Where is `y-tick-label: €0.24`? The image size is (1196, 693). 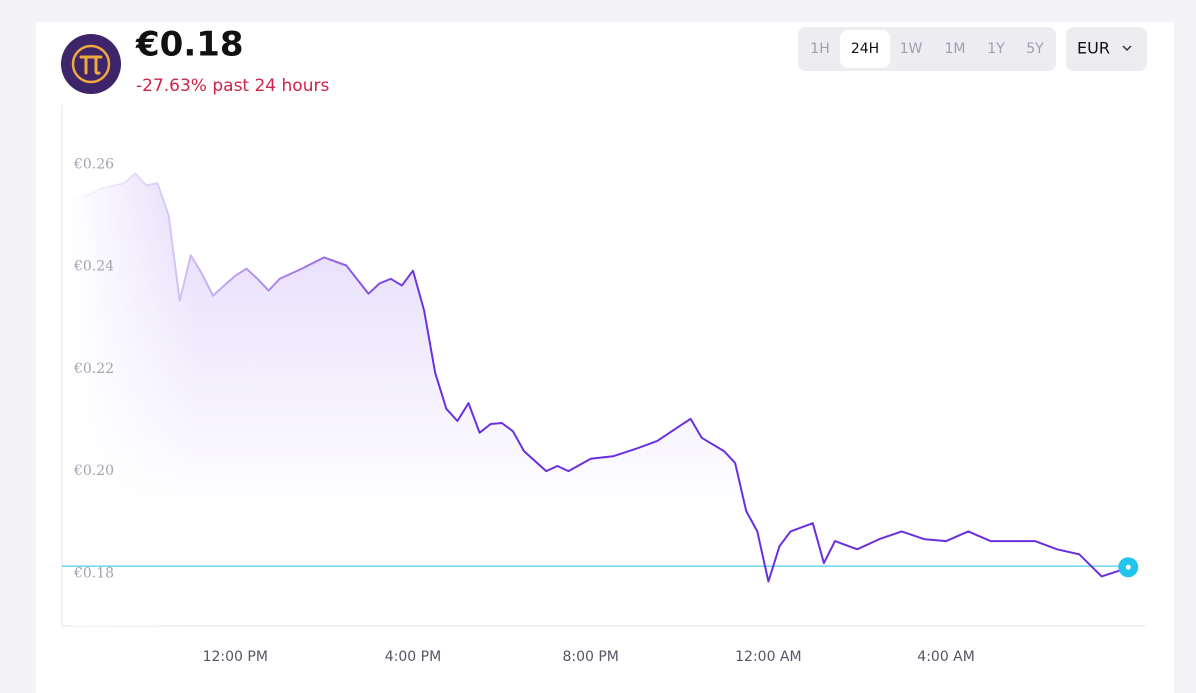
y-tick-label: €0.24 is located at coordinates (93, 267).